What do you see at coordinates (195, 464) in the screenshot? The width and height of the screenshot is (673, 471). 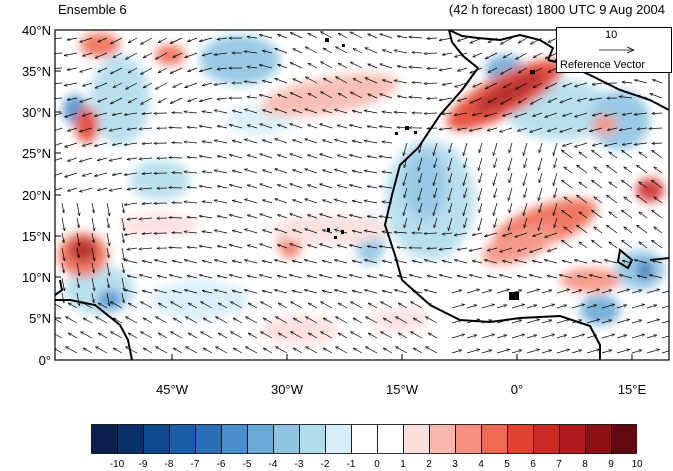 I see `colorbar-tick-label: -7` at bounding box center [195, 464].